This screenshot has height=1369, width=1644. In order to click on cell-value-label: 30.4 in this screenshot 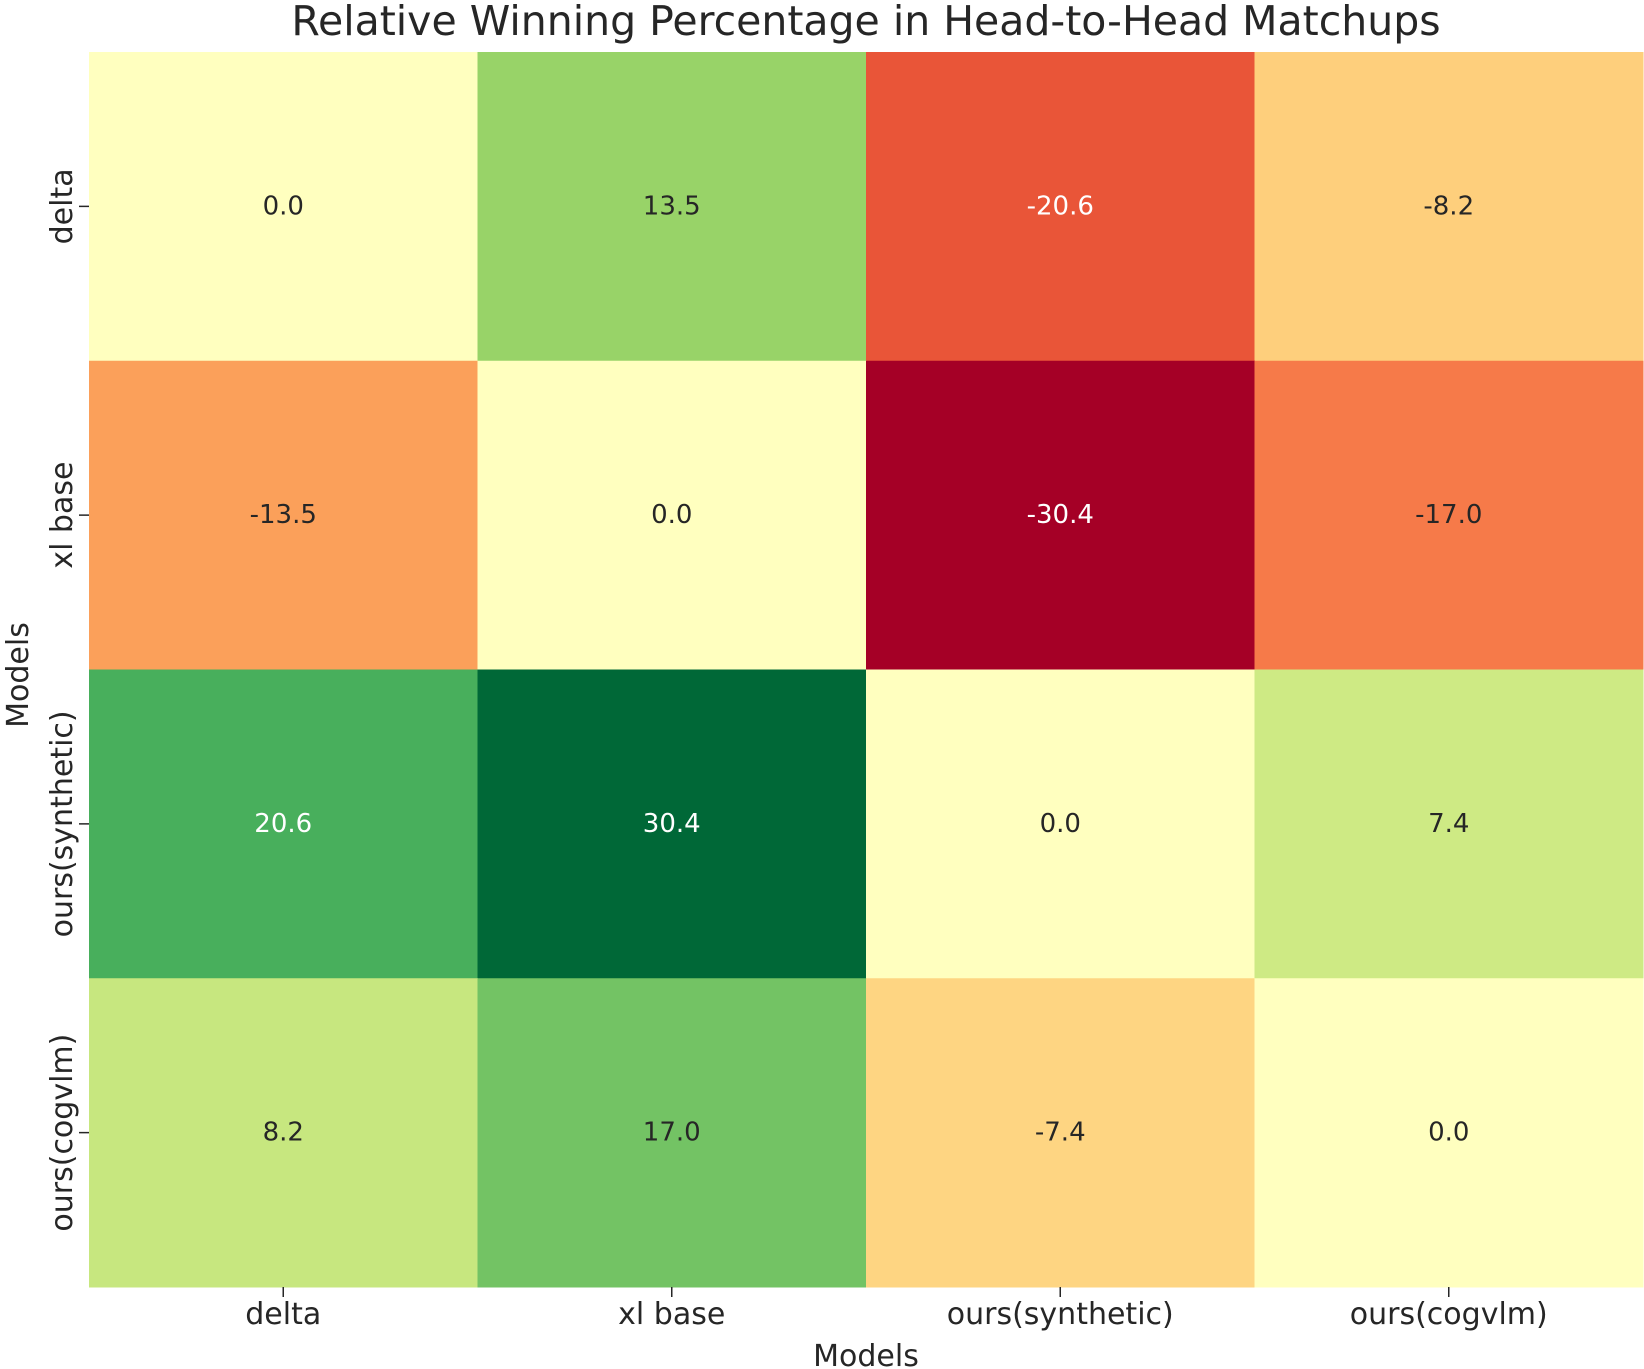, I will do `click(672, 824)`.